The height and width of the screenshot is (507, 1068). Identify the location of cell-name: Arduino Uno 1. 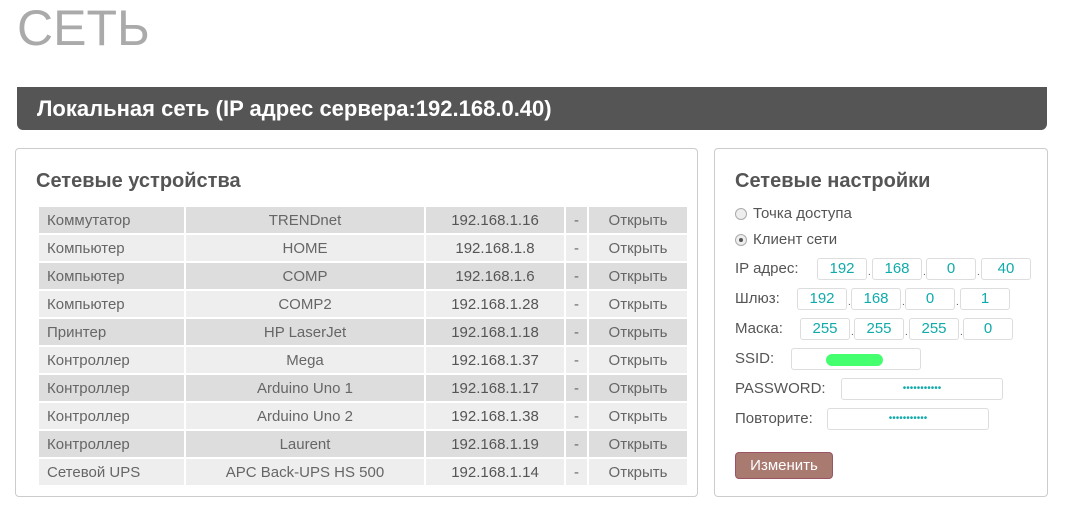
(305, 388).